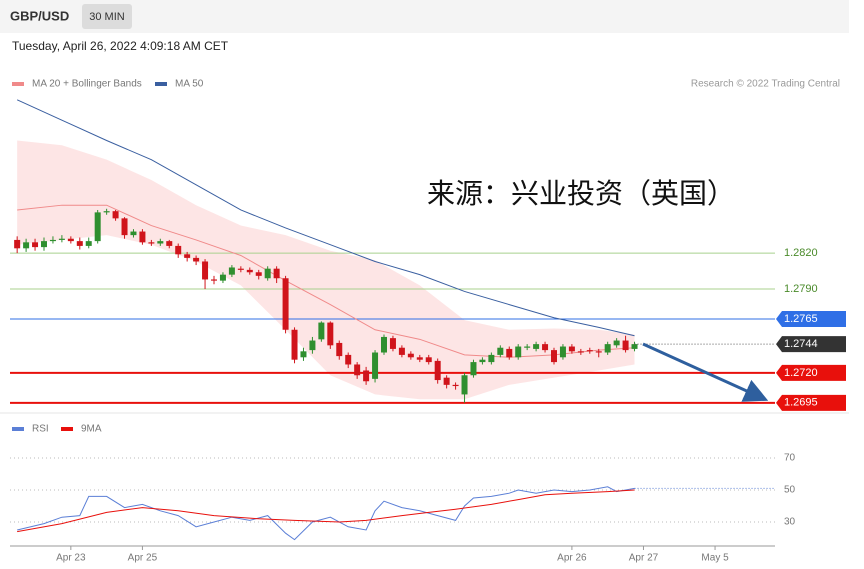  What do you see at coordinates (801, 373) in the screenshot?
I see `level-label: 1.2720` at bounding box center [801, 373].